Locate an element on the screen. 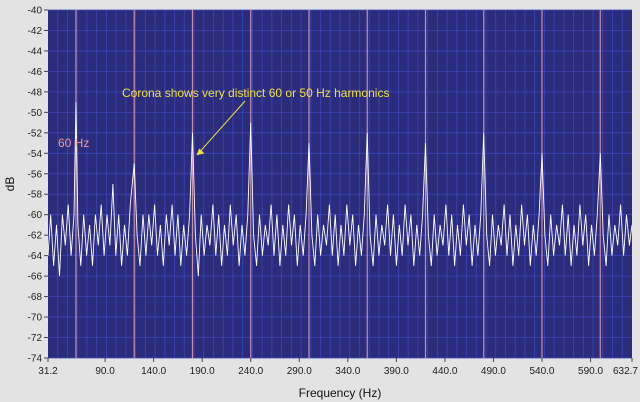 This screenshot has width=640, height=402. y-tick-label: -64 is located at coordinates (35, 256).